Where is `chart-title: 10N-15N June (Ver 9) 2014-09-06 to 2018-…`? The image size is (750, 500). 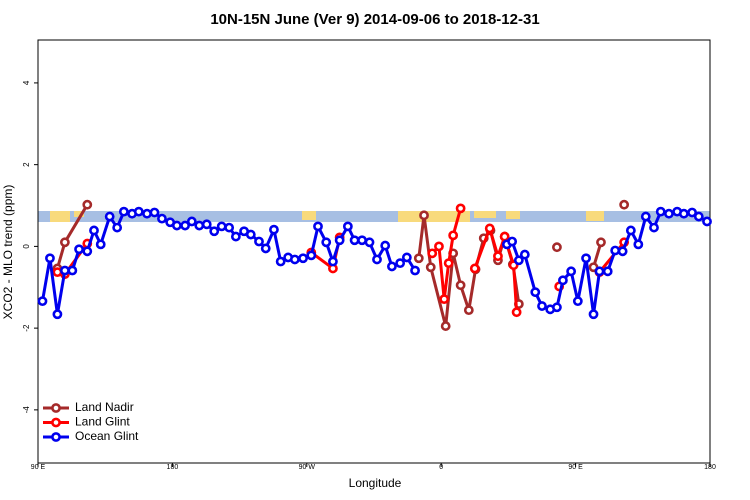
chart-title: 10N-15N June (Ver 9) 2014-09-06 to 2018-… is located at coordinates (374, 19).